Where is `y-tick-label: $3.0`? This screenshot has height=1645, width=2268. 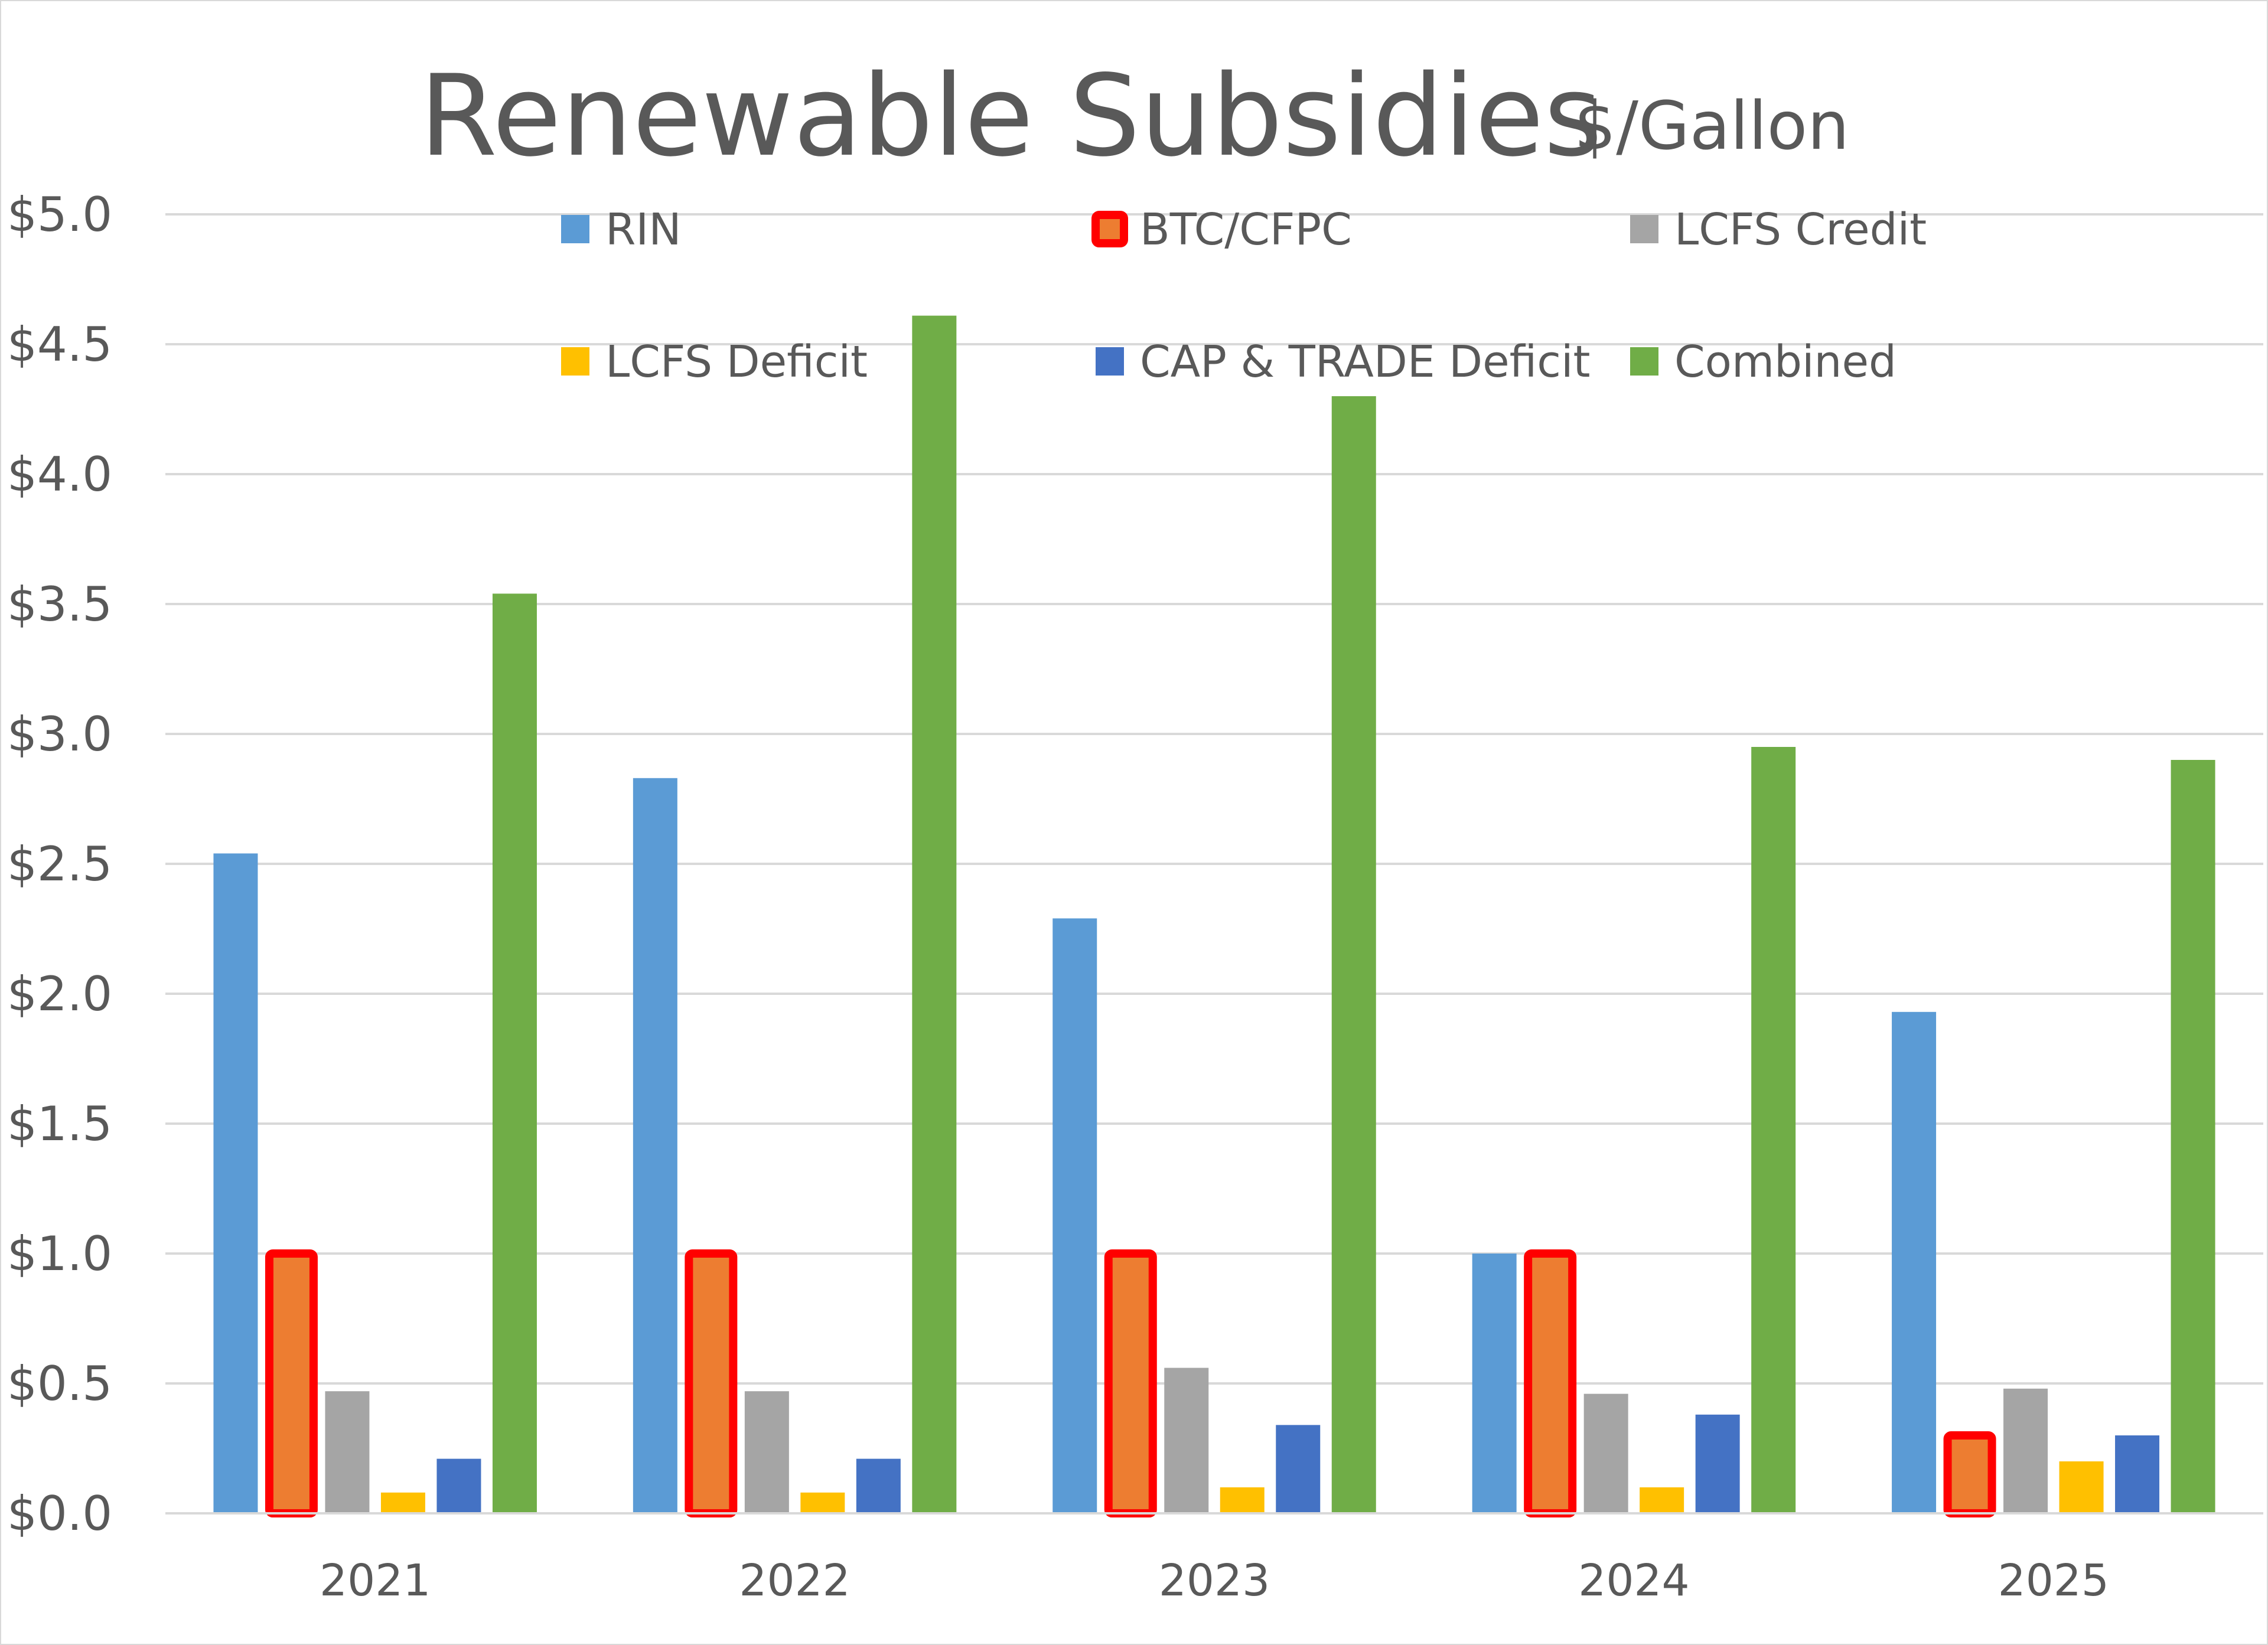
y-tick-label: $3.0 is located at coordinates (59, 734).